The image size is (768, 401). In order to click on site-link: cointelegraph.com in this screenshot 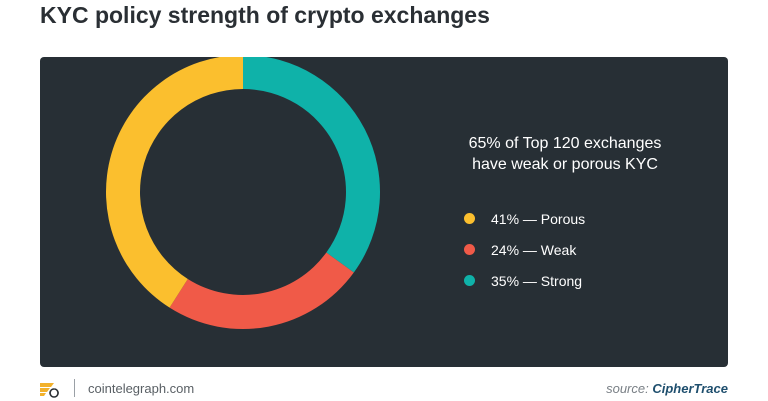, I will do `click(141, 388)`.